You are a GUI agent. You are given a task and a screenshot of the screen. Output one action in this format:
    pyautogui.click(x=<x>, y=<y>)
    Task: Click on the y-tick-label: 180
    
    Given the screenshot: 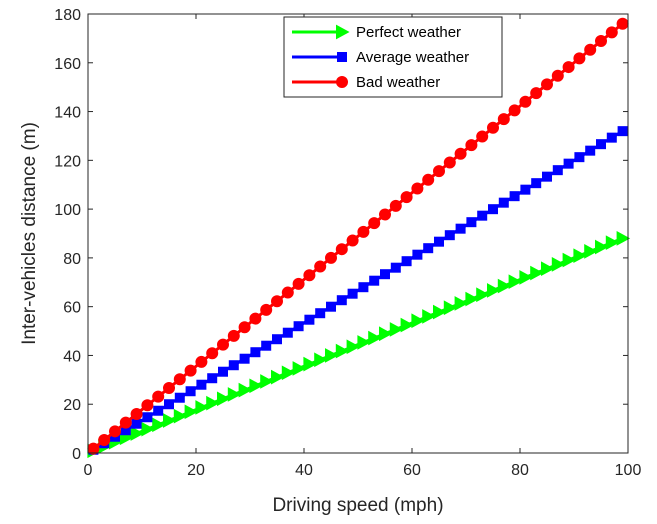 What is the action you would take?
    pyautogui.click(x=67, y=15)
    